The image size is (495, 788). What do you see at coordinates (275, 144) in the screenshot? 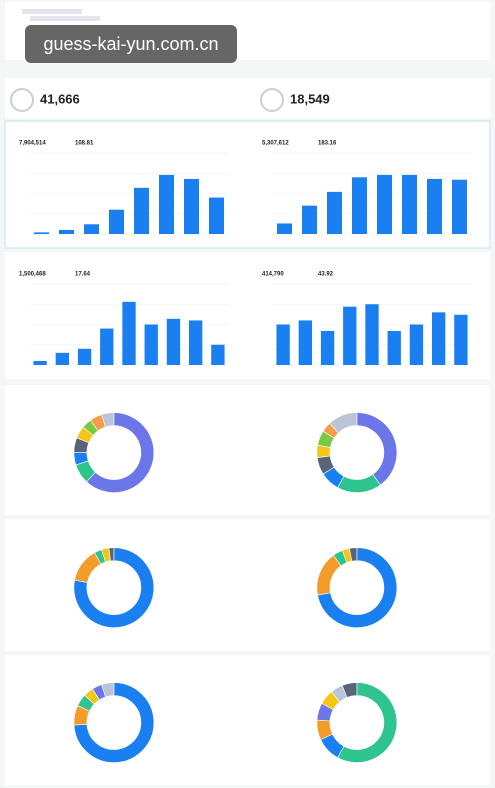
I see `summary-value: 5,307,612` at bounding box center [275, 144].